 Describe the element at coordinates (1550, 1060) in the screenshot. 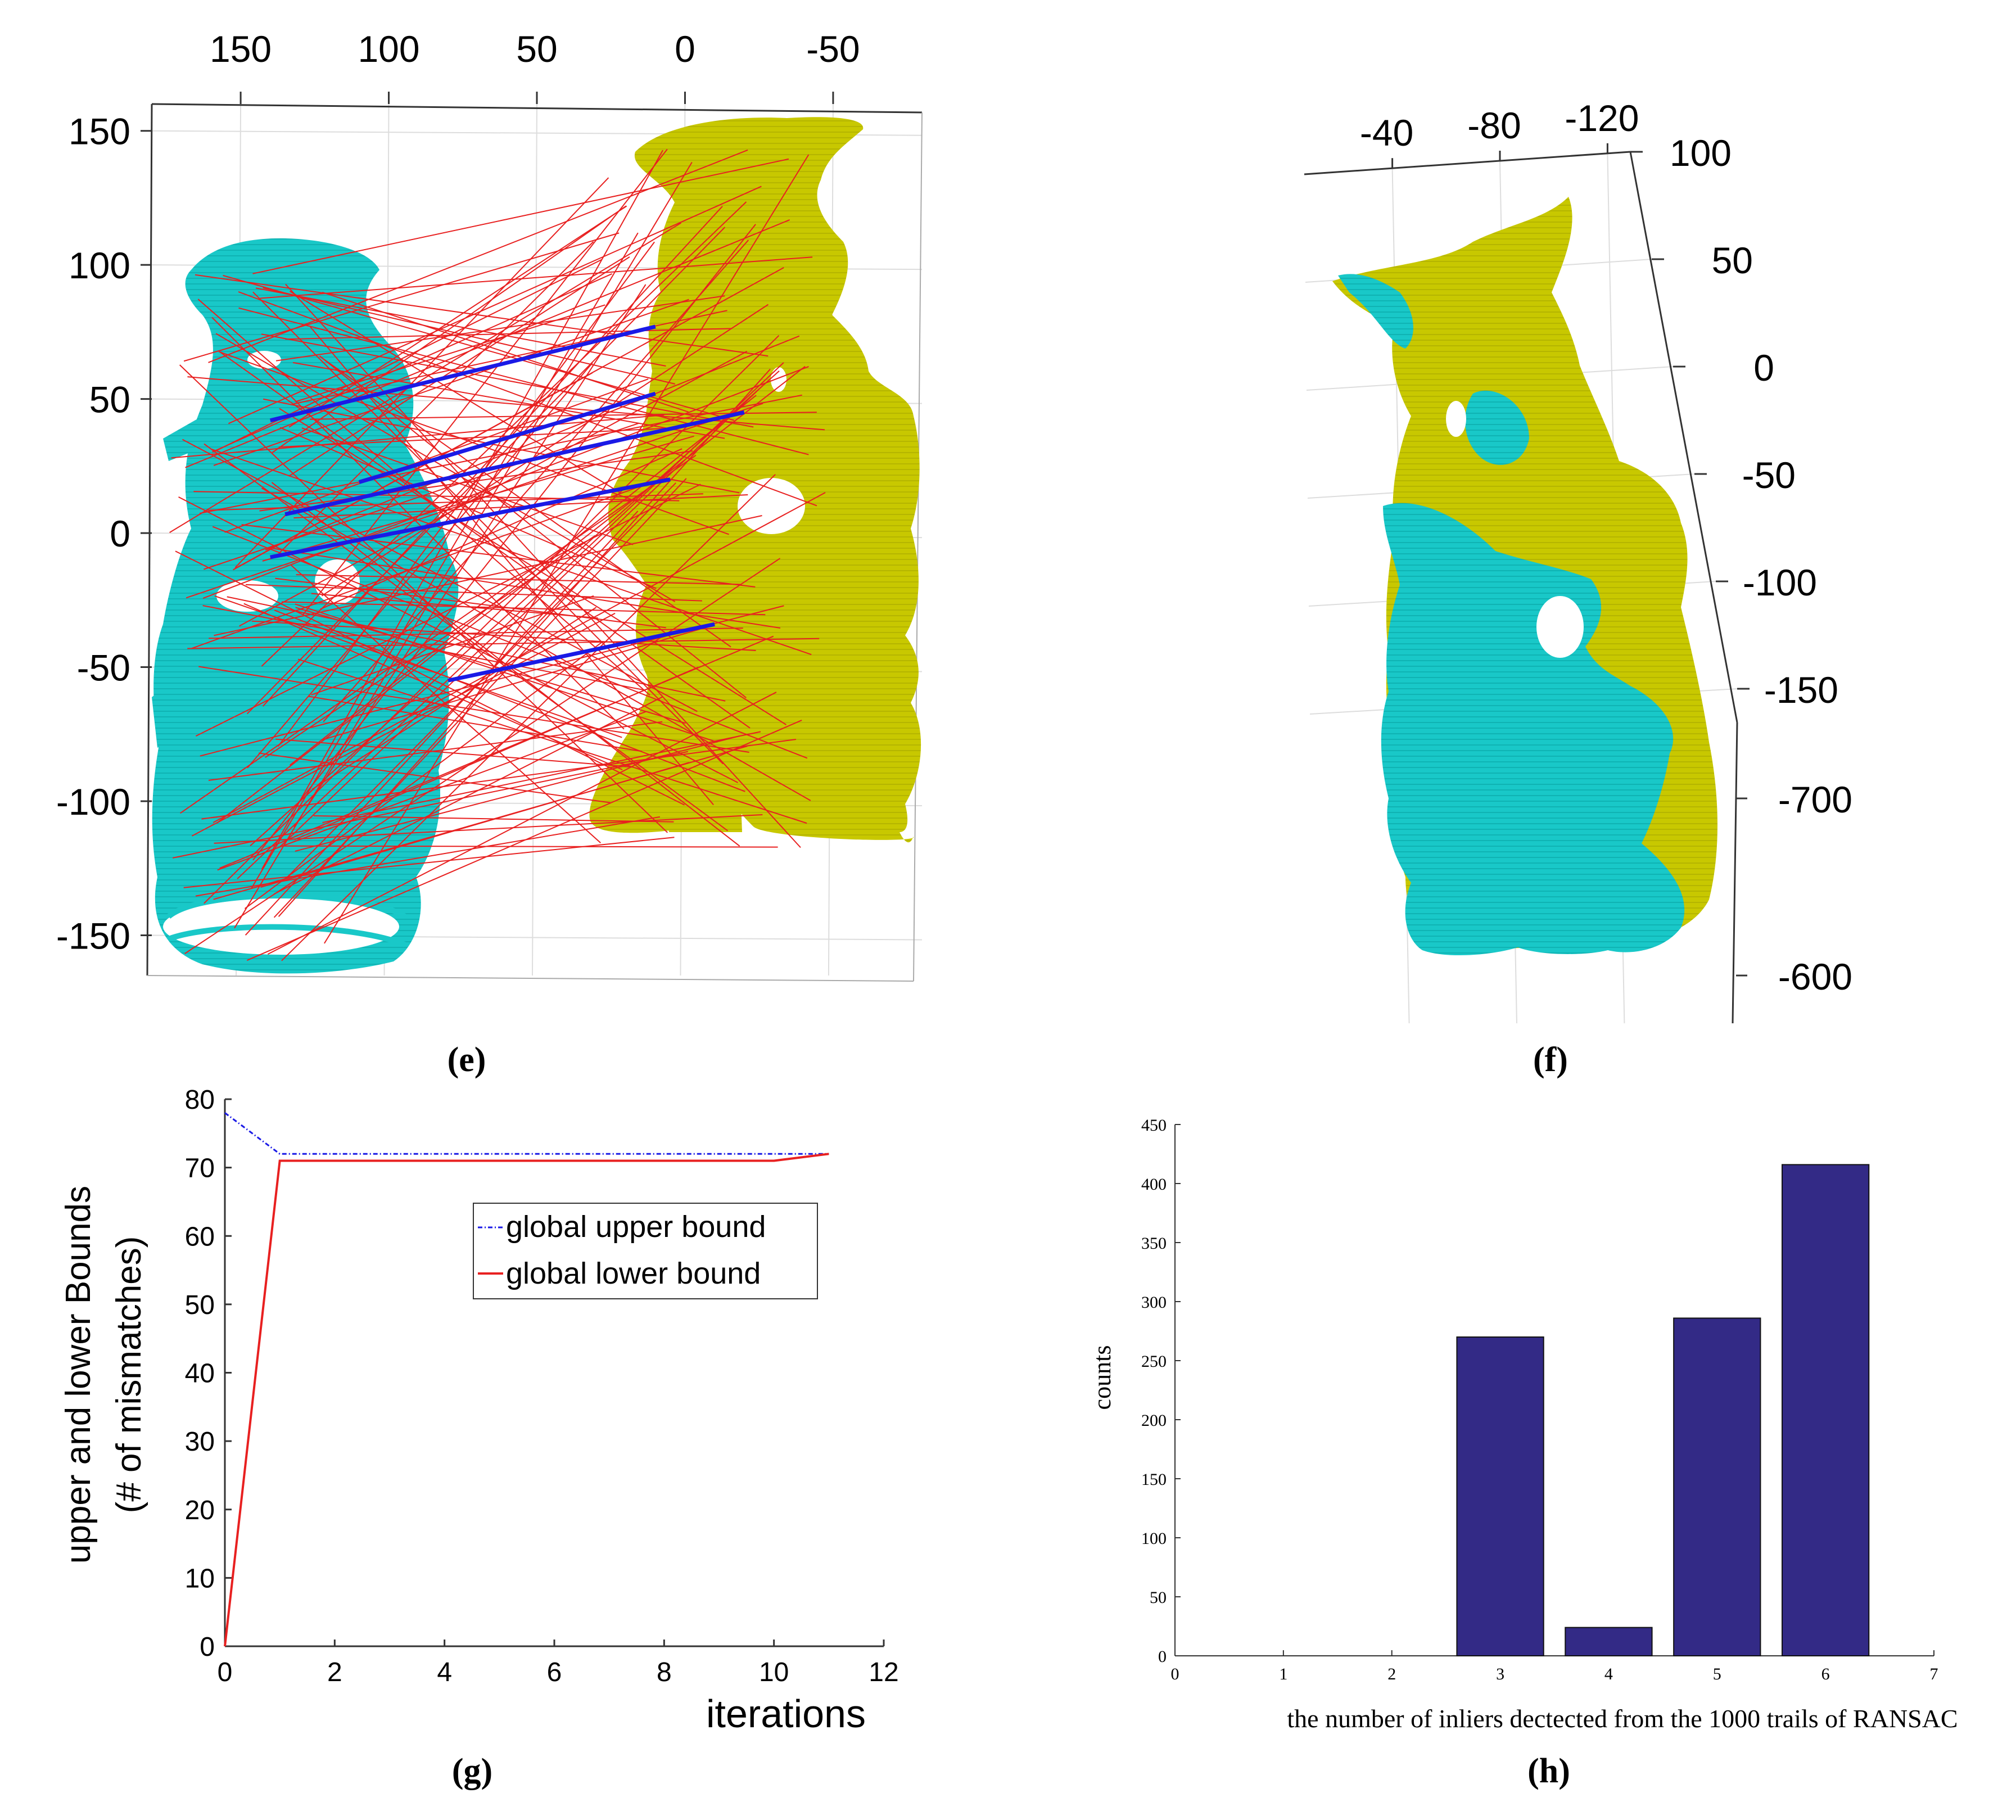

I see `panel-f-caption: (f)` at that location.